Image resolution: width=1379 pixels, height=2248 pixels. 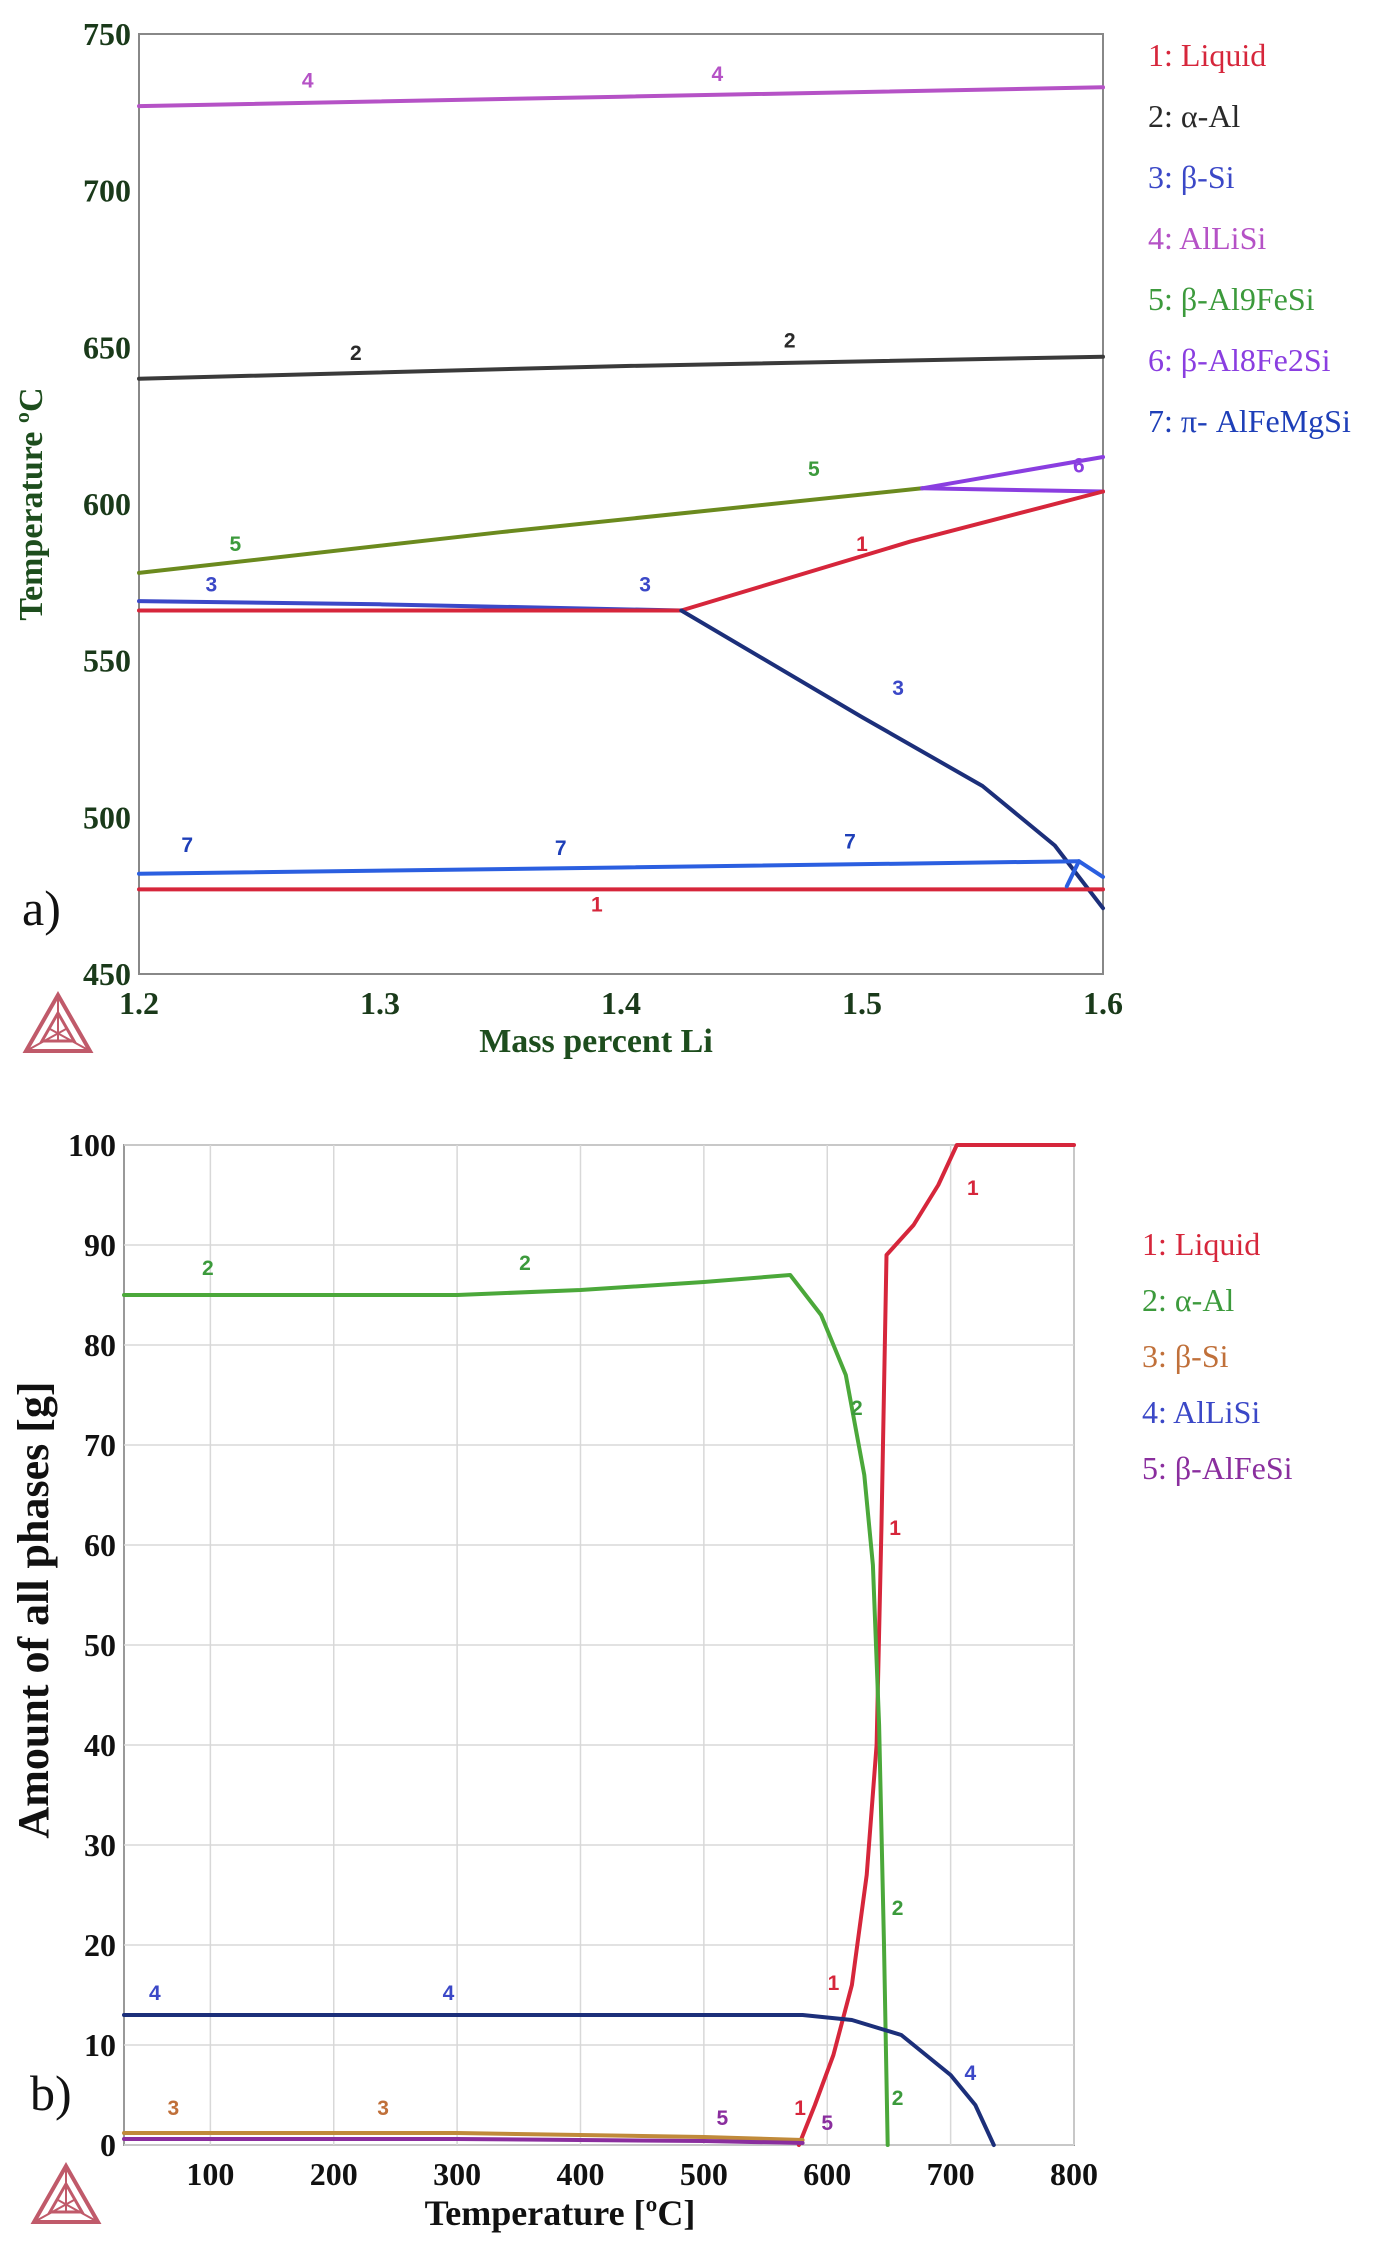 What do you see at coordinates (334, 2174) in the screenshot?
I see `x-tick-label: 200` at bounding box center [334, 2174].